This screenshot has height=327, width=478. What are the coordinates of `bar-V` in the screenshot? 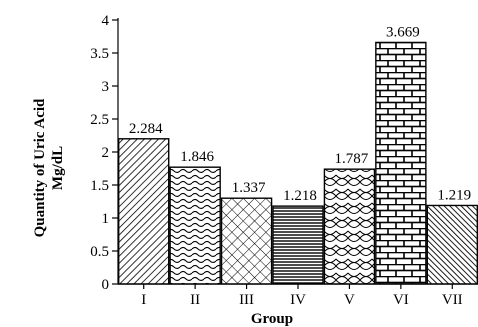 It's located at (349, 226).